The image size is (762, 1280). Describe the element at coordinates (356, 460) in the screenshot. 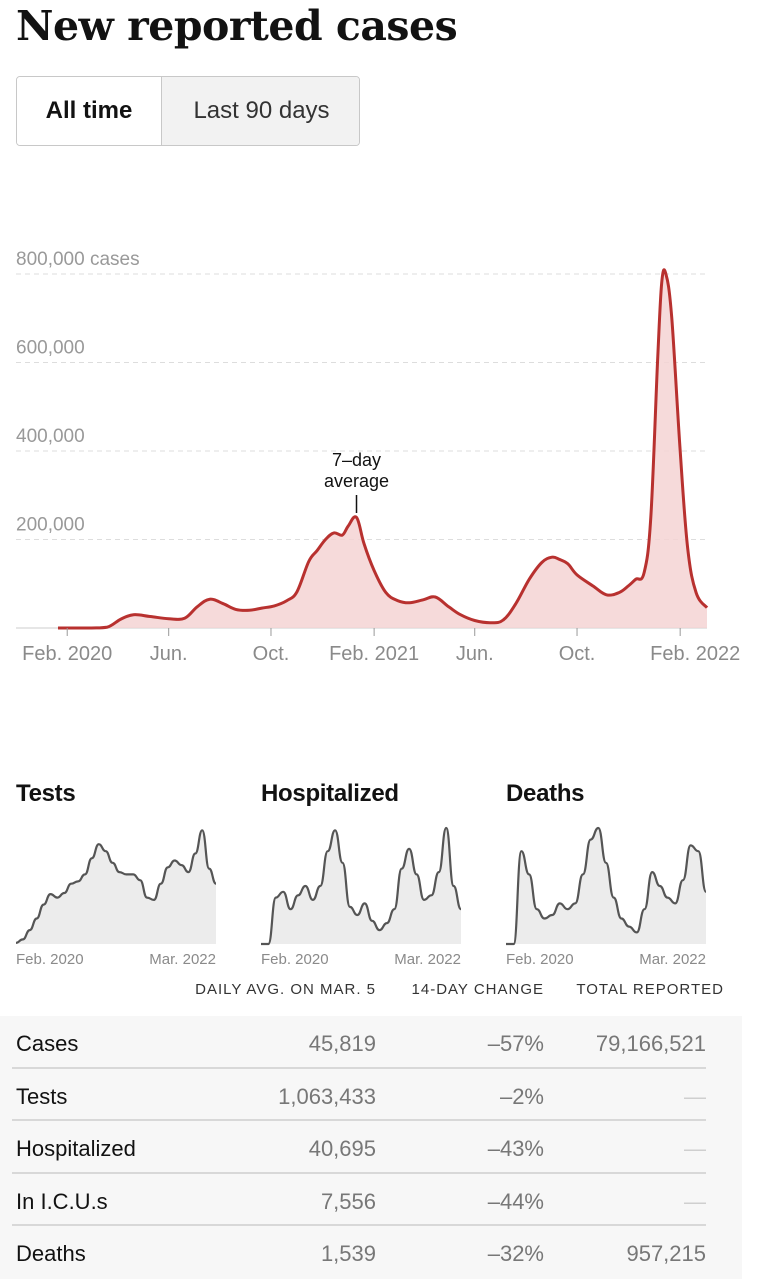

I see `annotation-label-line1: 7–day` at that location.